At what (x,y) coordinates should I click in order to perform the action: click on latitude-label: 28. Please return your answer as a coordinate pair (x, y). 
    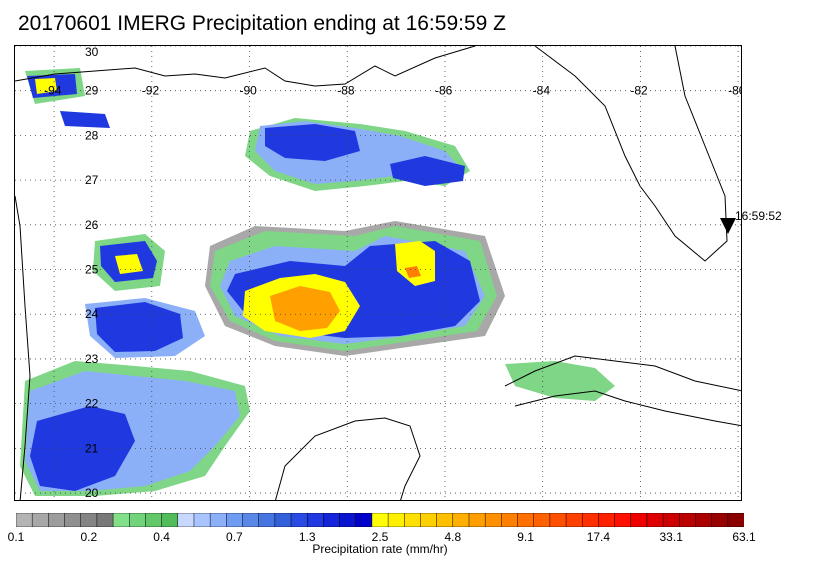
    Looking at the image, I should click on (92, 135).